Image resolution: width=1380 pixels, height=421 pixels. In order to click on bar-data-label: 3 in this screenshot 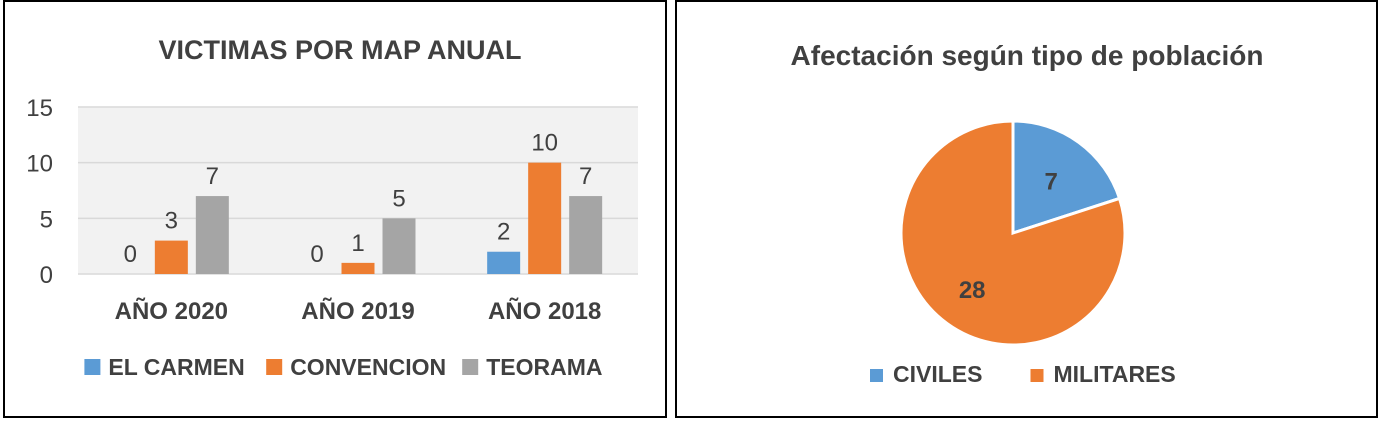, I will do `click(171, 221)`.